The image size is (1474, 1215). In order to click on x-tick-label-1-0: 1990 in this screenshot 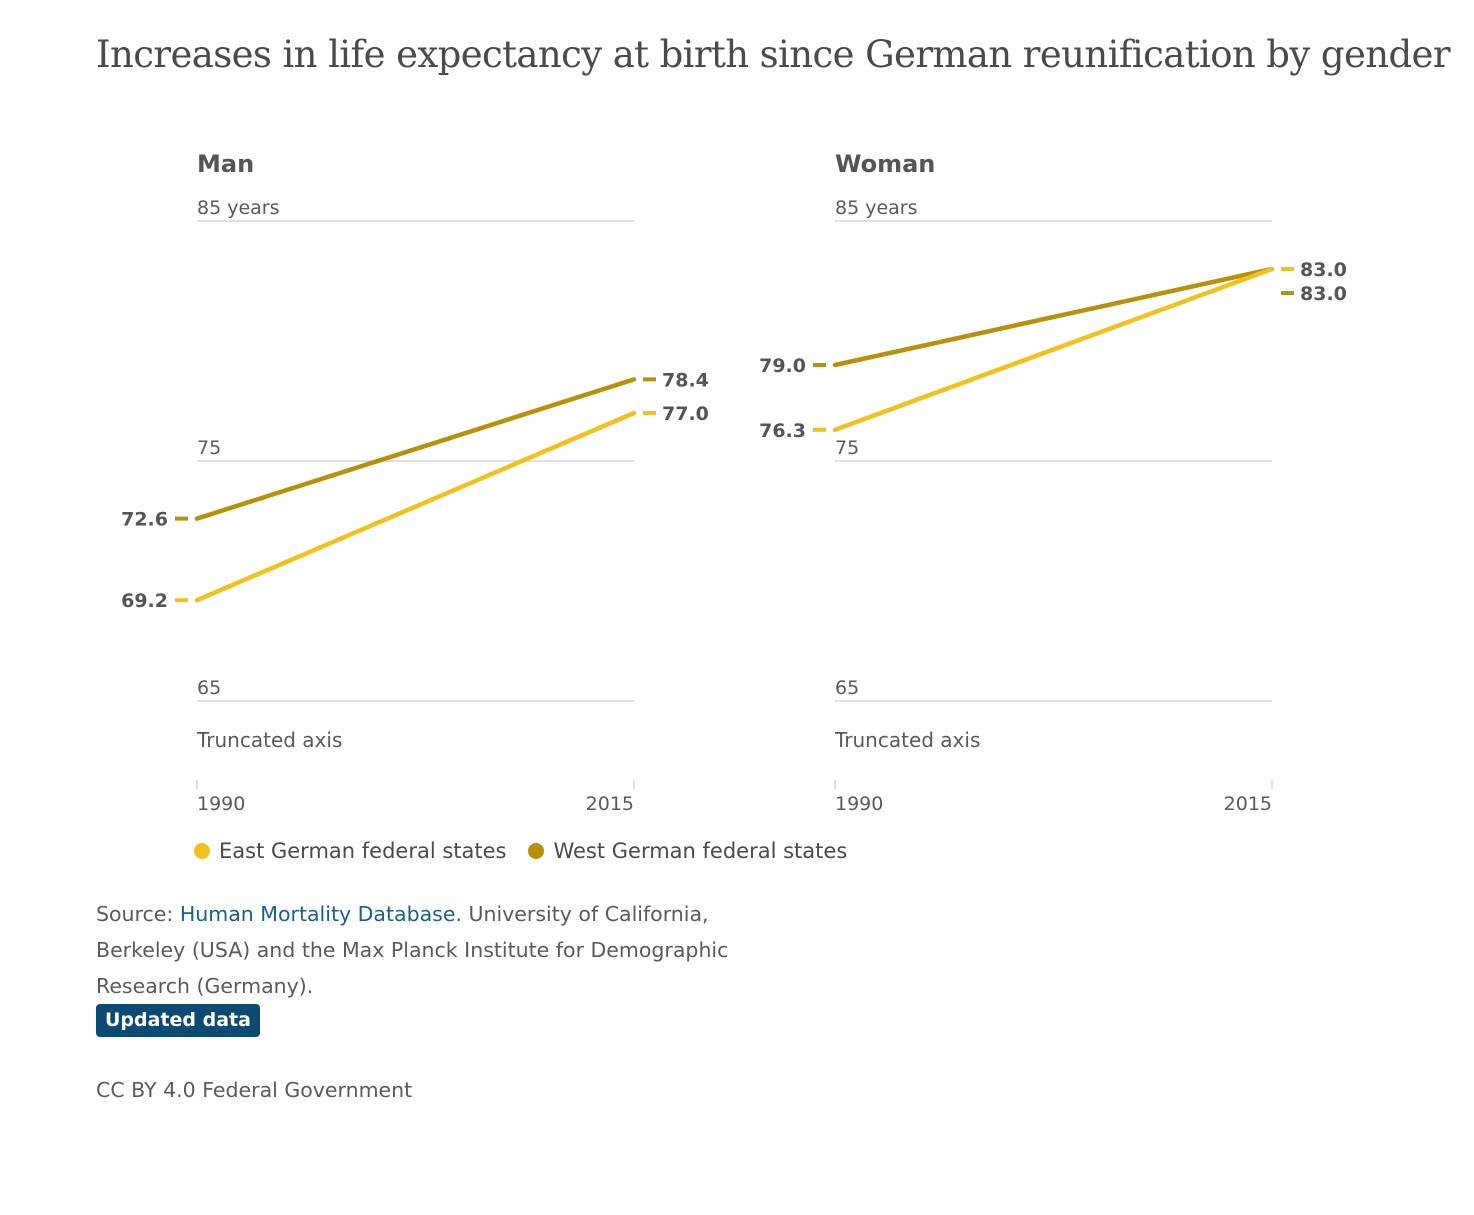, I will do `click(859, 804)`.